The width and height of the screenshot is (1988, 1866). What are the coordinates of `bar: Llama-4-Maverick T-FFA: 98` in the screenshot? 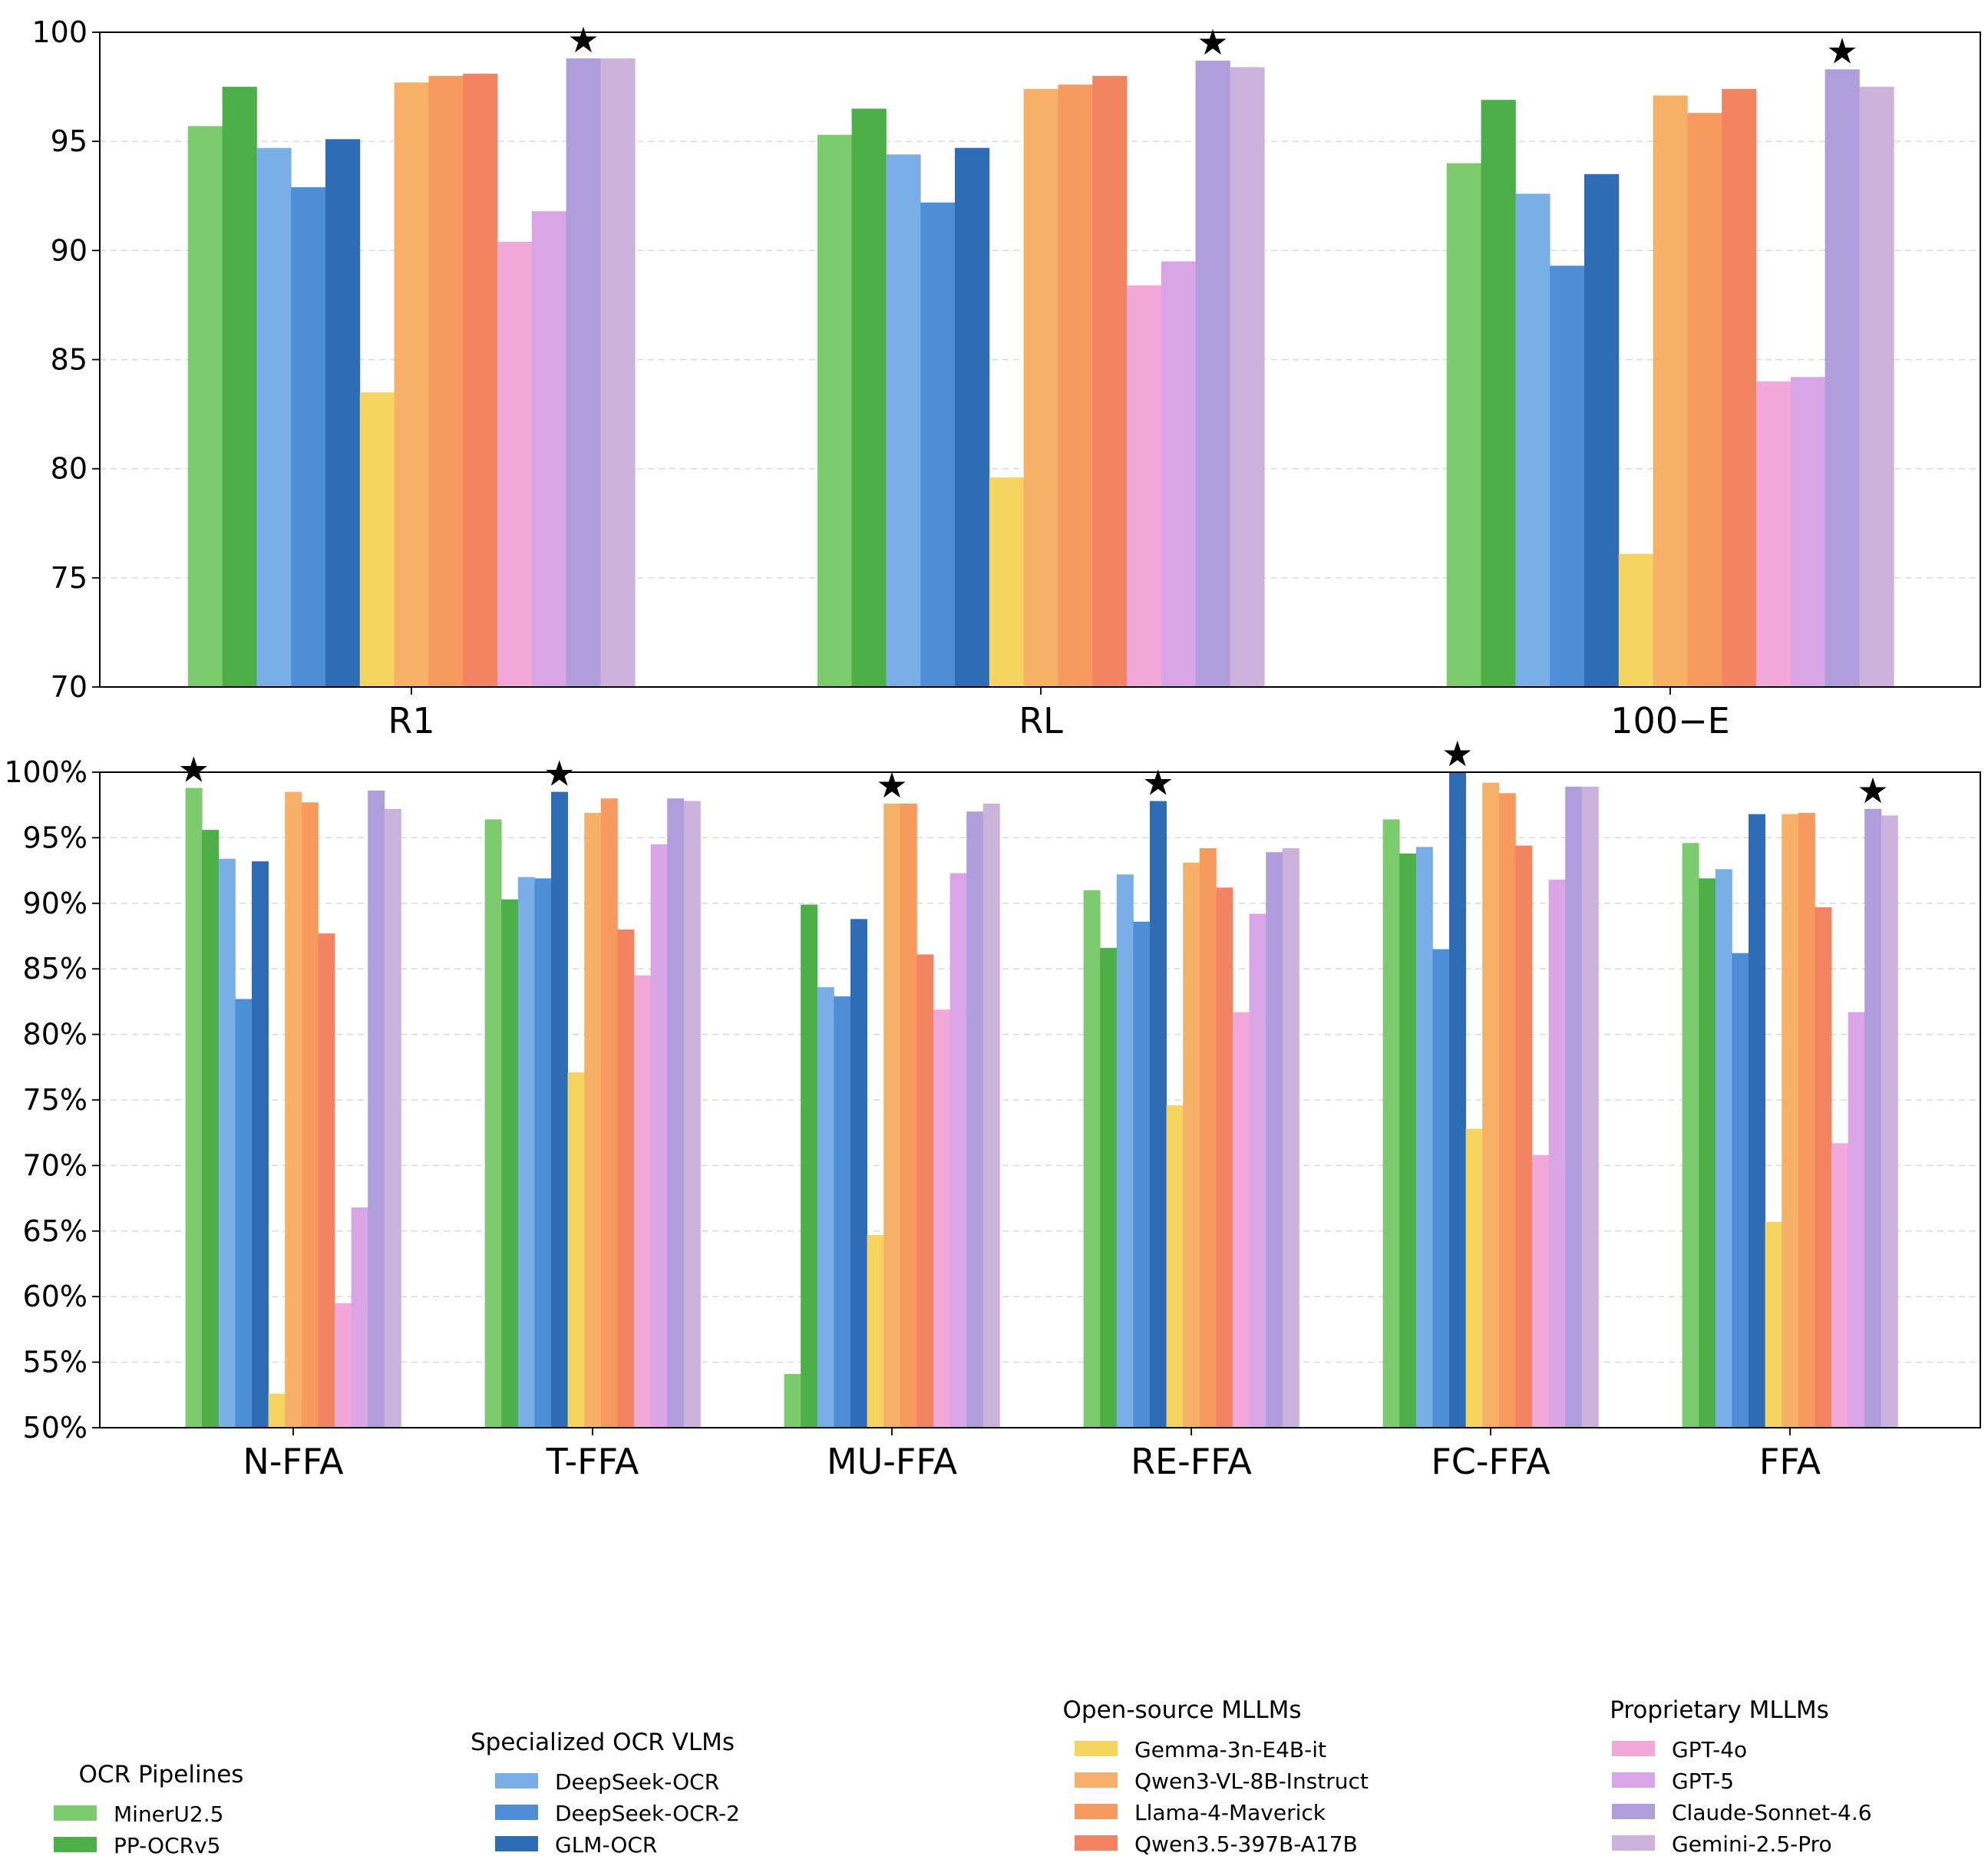 It's located at (609, 1113).